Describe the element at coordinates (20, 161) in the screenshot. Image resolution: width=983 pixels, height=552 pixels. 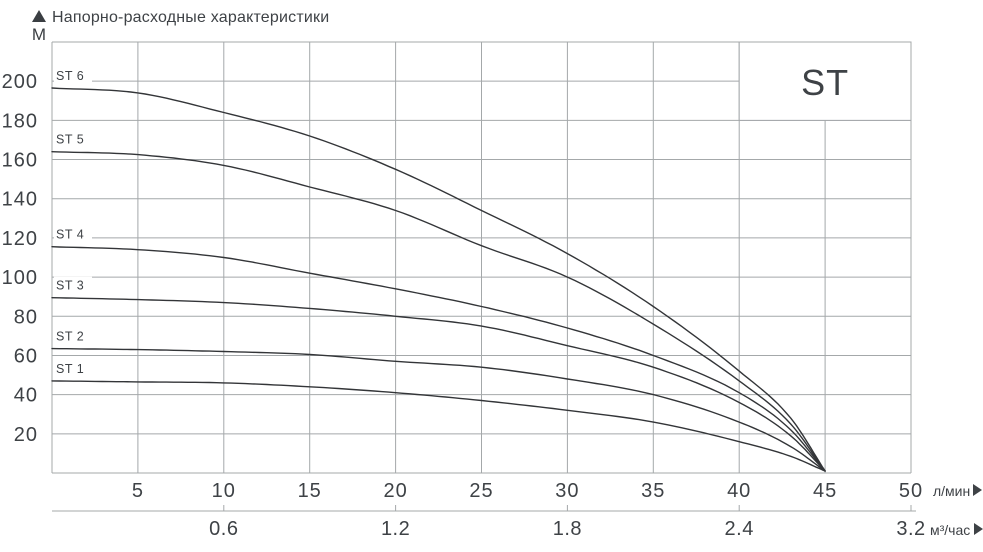
I see `y-tick-label: 160` at that location.